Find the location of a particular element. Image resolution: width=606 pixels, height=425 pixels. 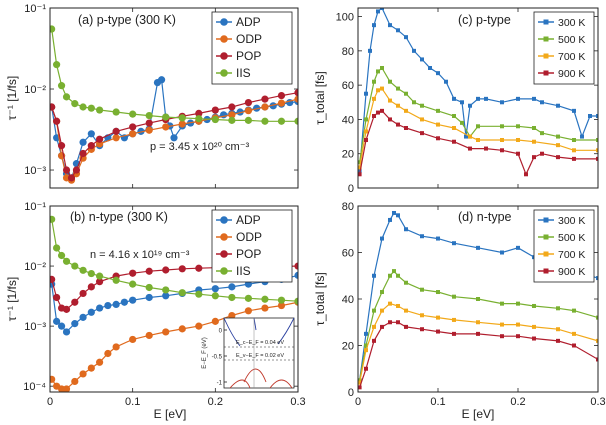

legend-label-700-k: 700 K is located at coordinates (571, 57).